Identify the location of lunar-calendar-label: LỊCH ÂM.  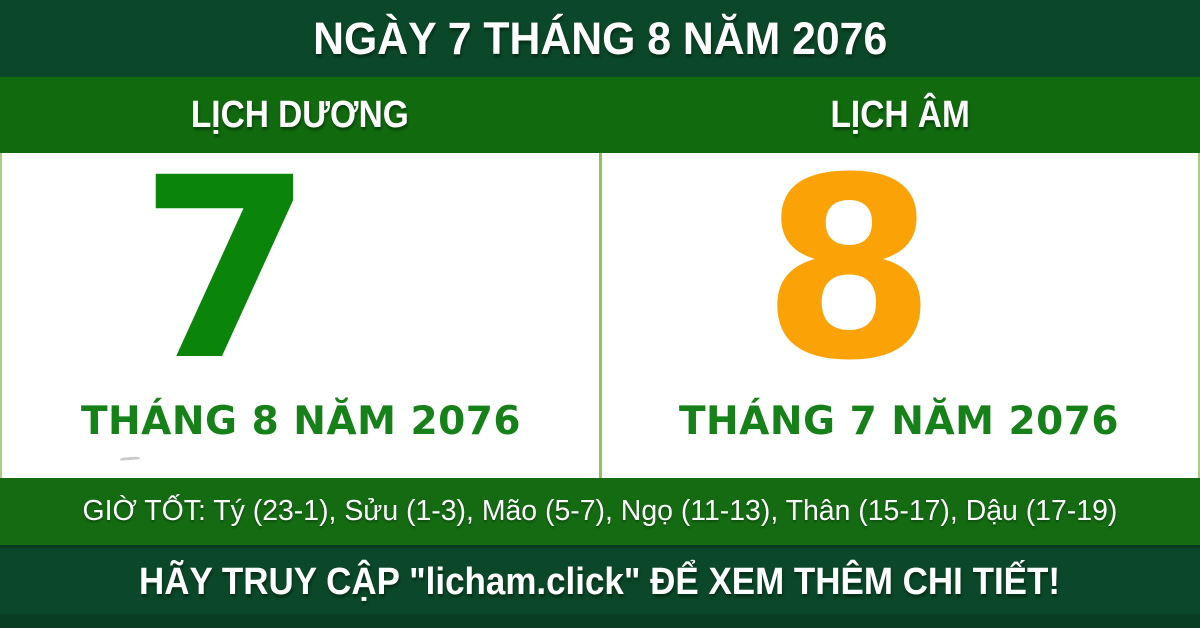
(900, 114).